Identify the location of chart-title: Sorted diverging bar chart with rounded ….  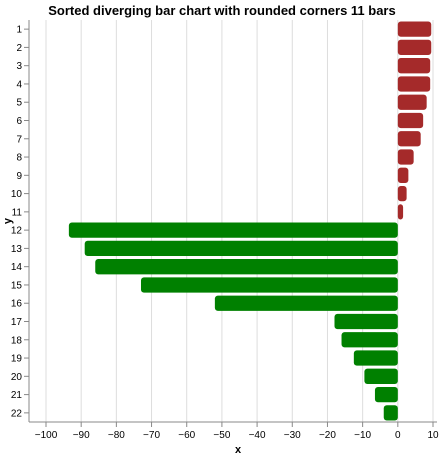
(221, 10).